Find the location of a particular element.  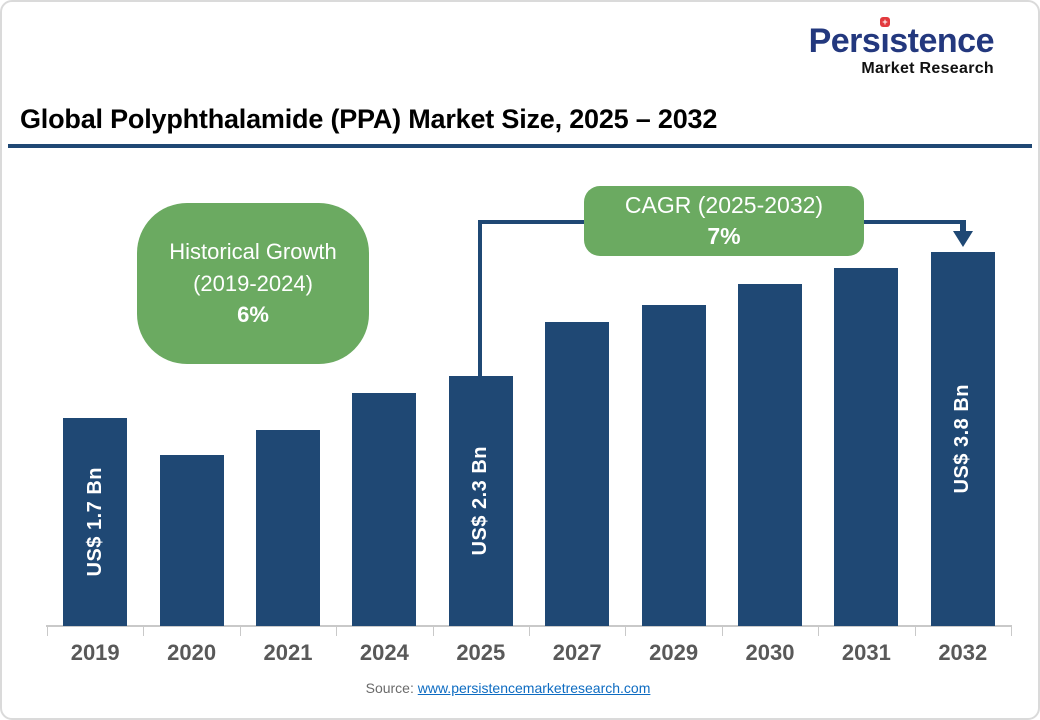

title-underline is located at coordinates (520, 146).